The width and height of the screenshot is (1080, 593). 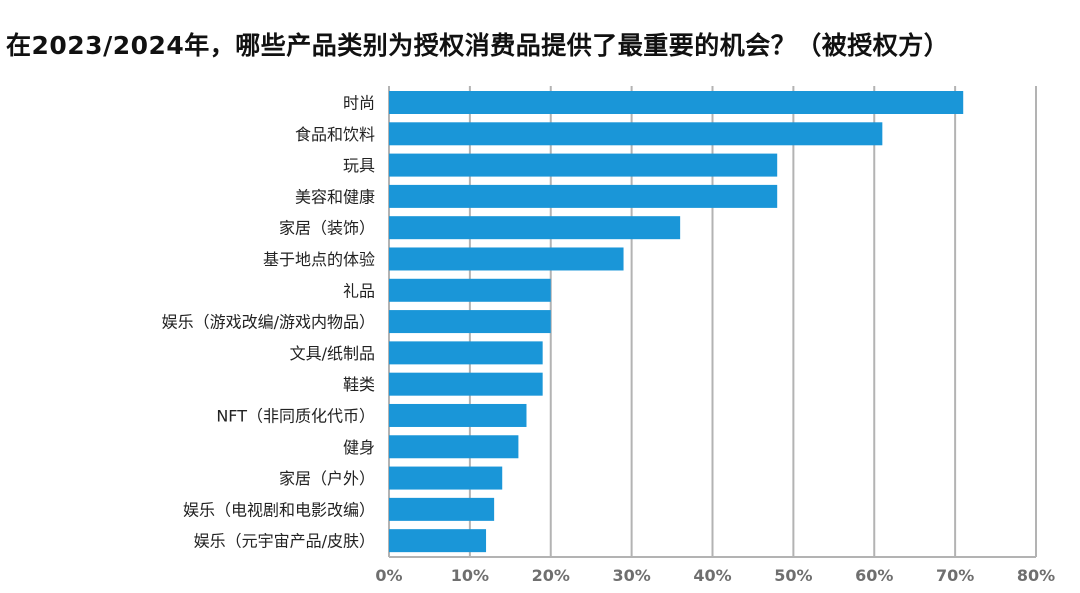 I want to click on x-tick-label: 20%, so click(x=551, y=575).